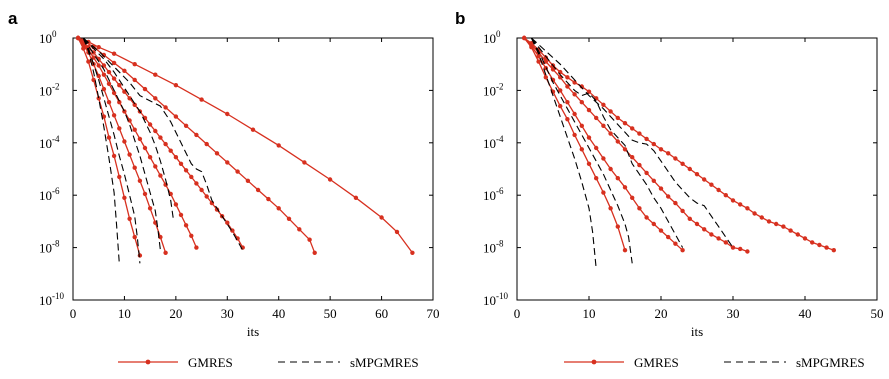 The image size is (889, 379). What do you see at coordinates (51, 299) in the screenshot?
I see `y-tick-label: 10⁻¹⁰` at bounding box center [51, 299].